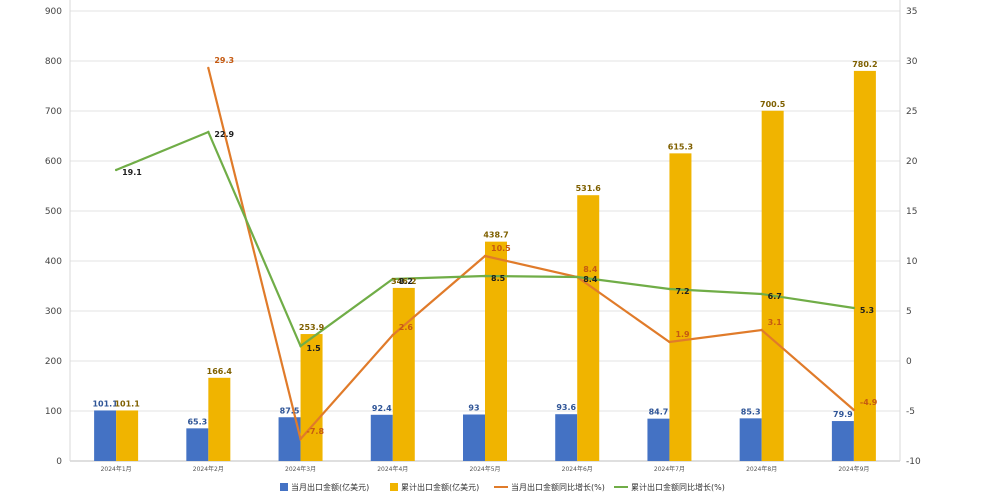 The width and height of the screenshot is (1000, 500). What do you see at coordinates (316, 431) in the screenshot?
I see `line-data-label: -7.8` at bounding box center [316, 431].